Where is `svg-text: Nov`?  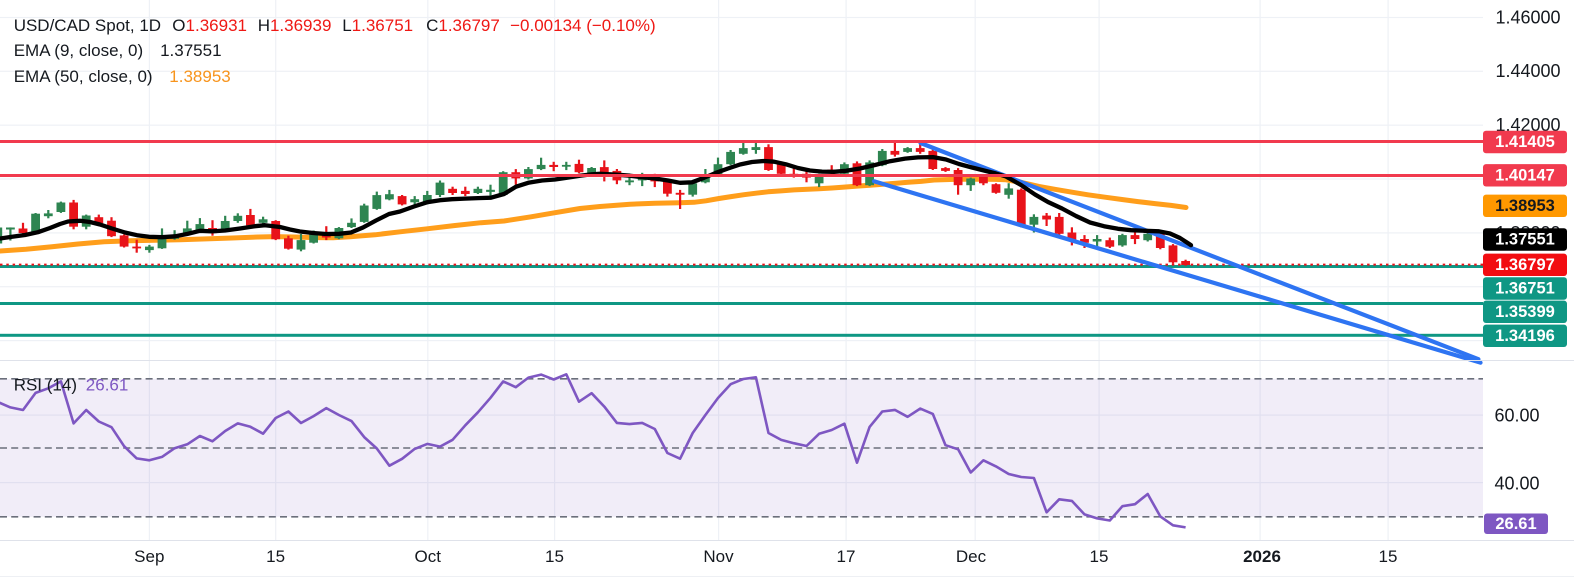 svg-text: Nov is located at coordinates (718, 556).